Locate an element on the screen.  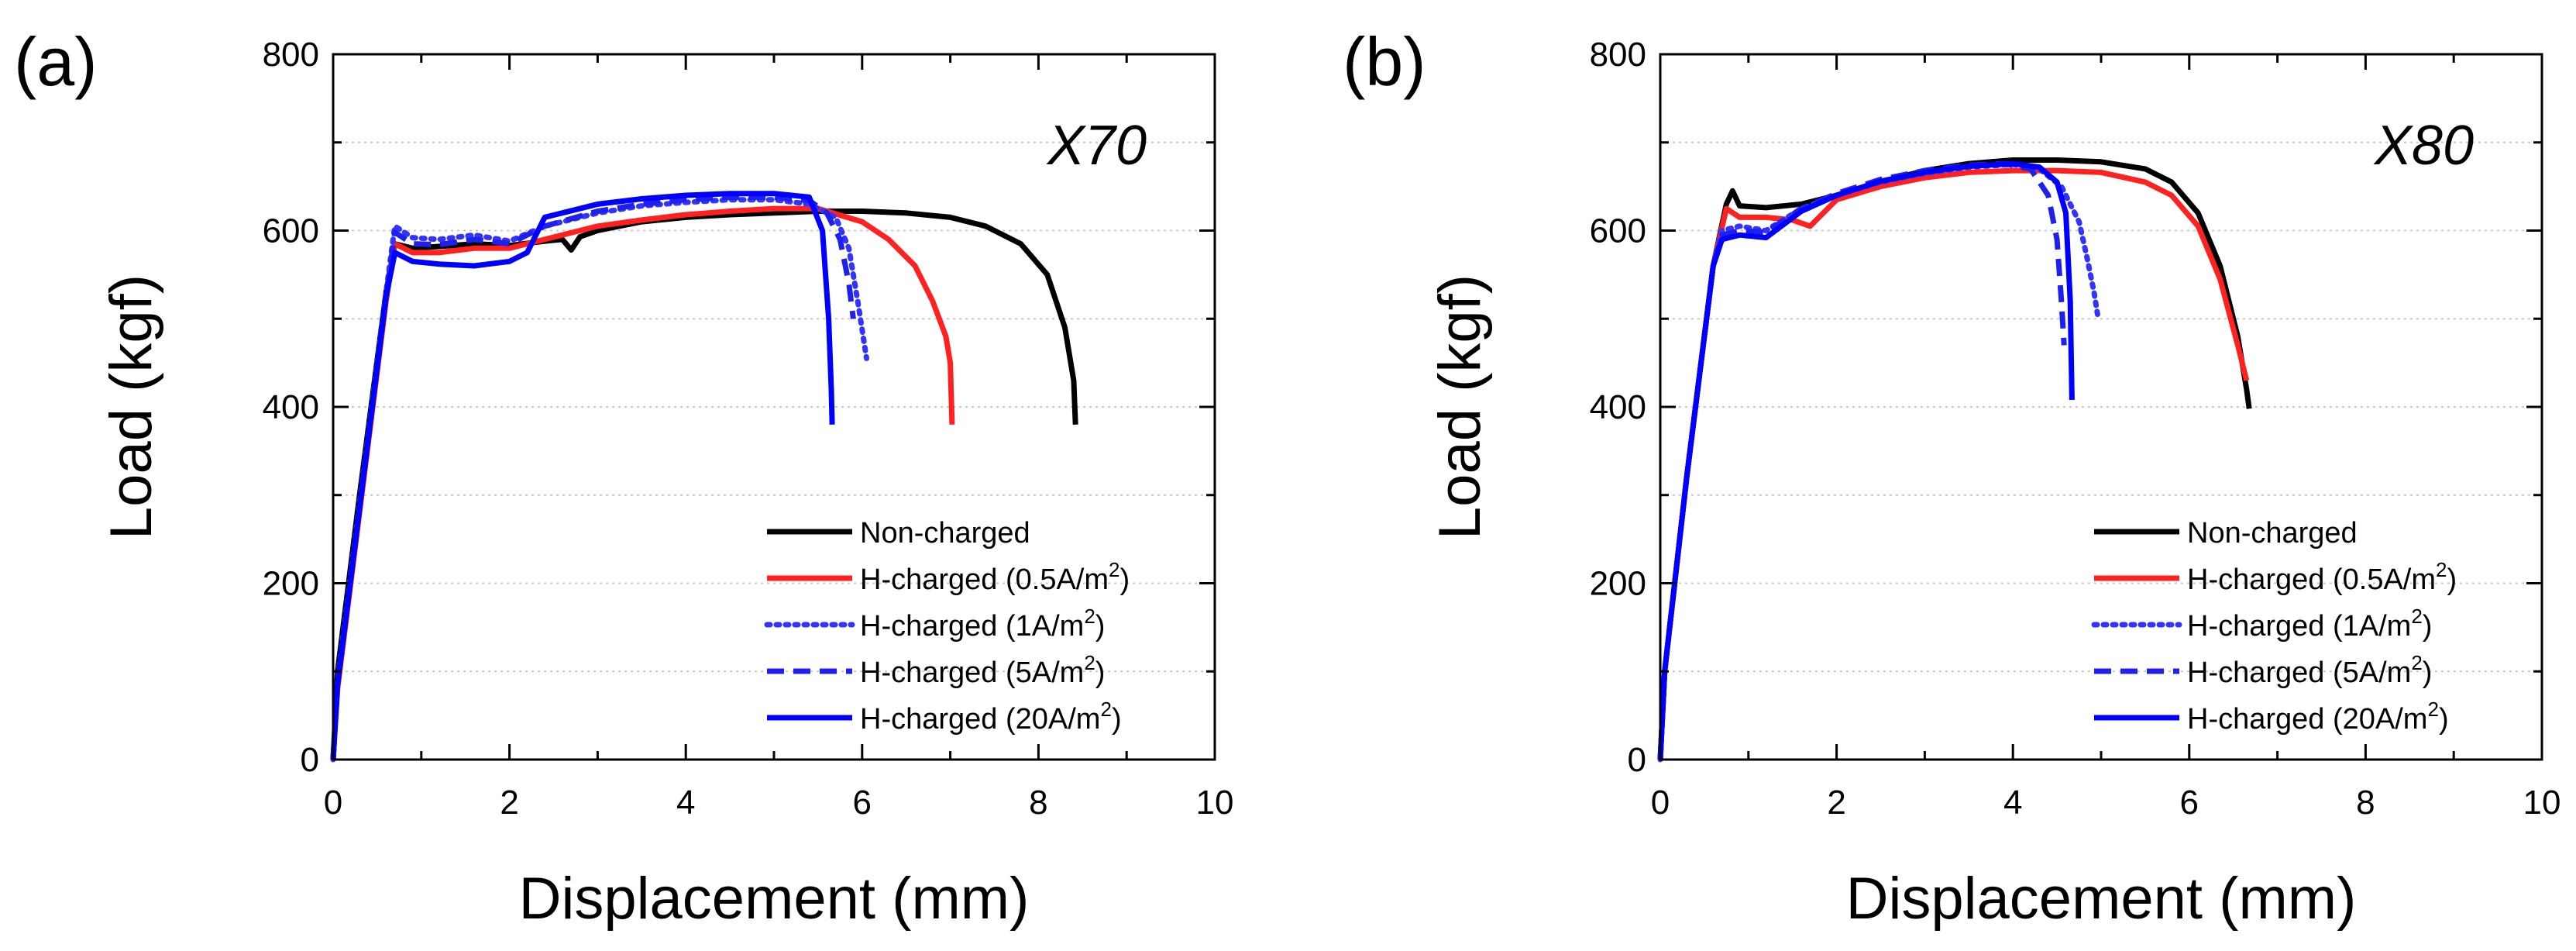
panel-b-y-tick-label: 800 is located at coordinates (1618, 55).